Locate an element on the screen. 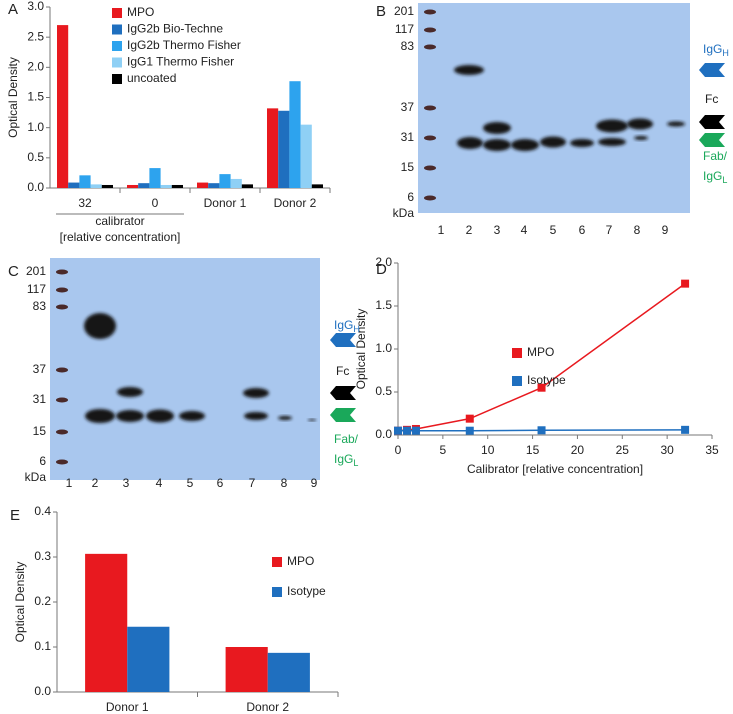 The width and height of the screenshot is (733, 714). marker-label: 117 is located at coordinates (36, 289).